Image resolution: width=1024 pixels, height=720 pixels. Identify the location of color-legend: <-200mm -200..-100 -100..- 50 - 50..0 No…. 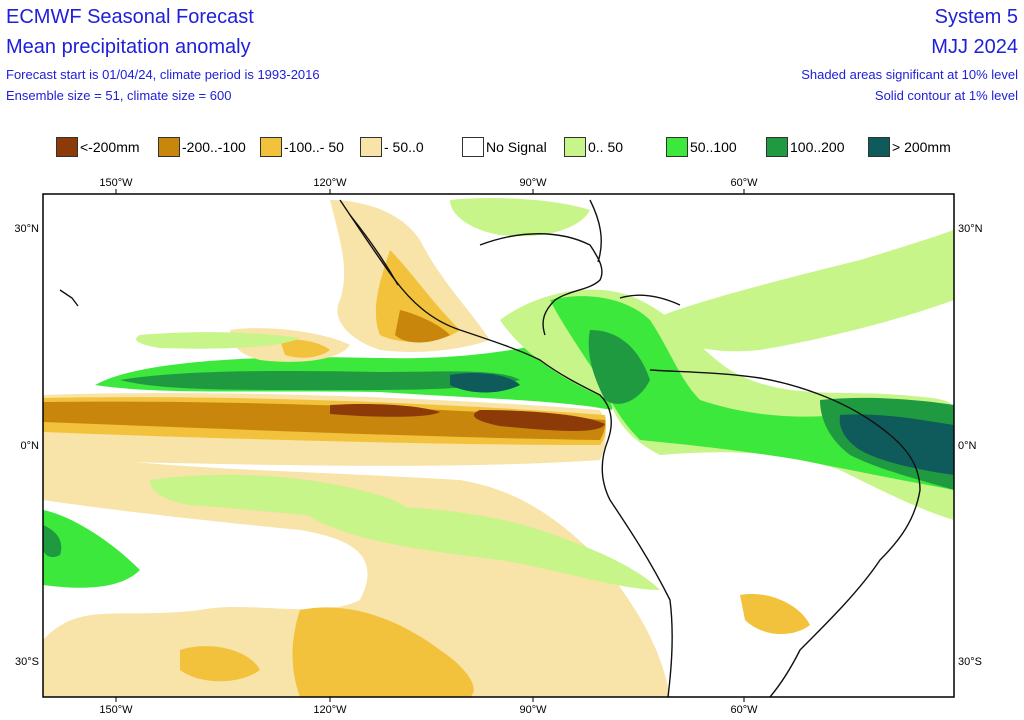
(516, 147).